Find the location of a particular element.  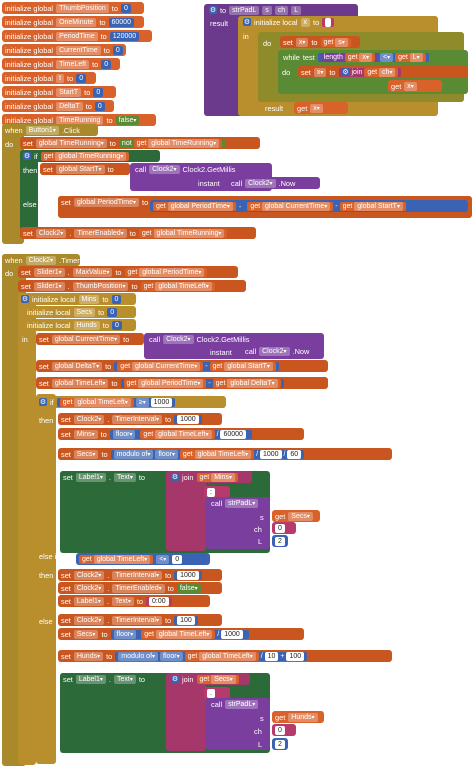

not-block: not get global TimeRunning is located at coordinates (172, 143).